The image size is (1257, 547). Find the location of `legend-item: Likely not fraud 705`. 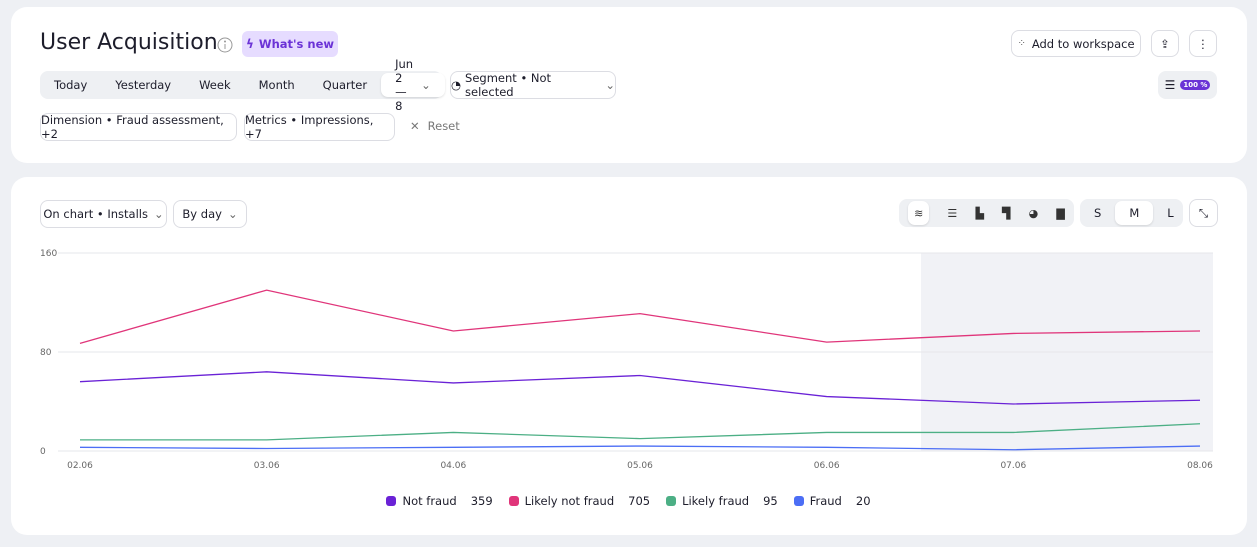

legend-item: Likely not fraud 705 is located at coordinates (579, 501).